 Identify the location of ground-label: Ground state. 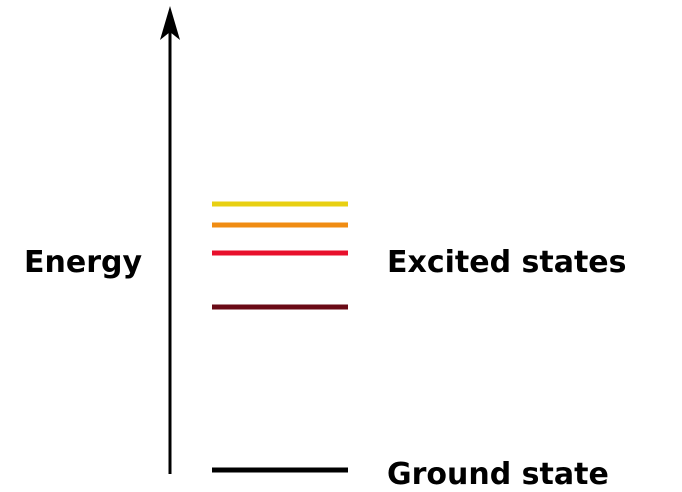
(498, 474).